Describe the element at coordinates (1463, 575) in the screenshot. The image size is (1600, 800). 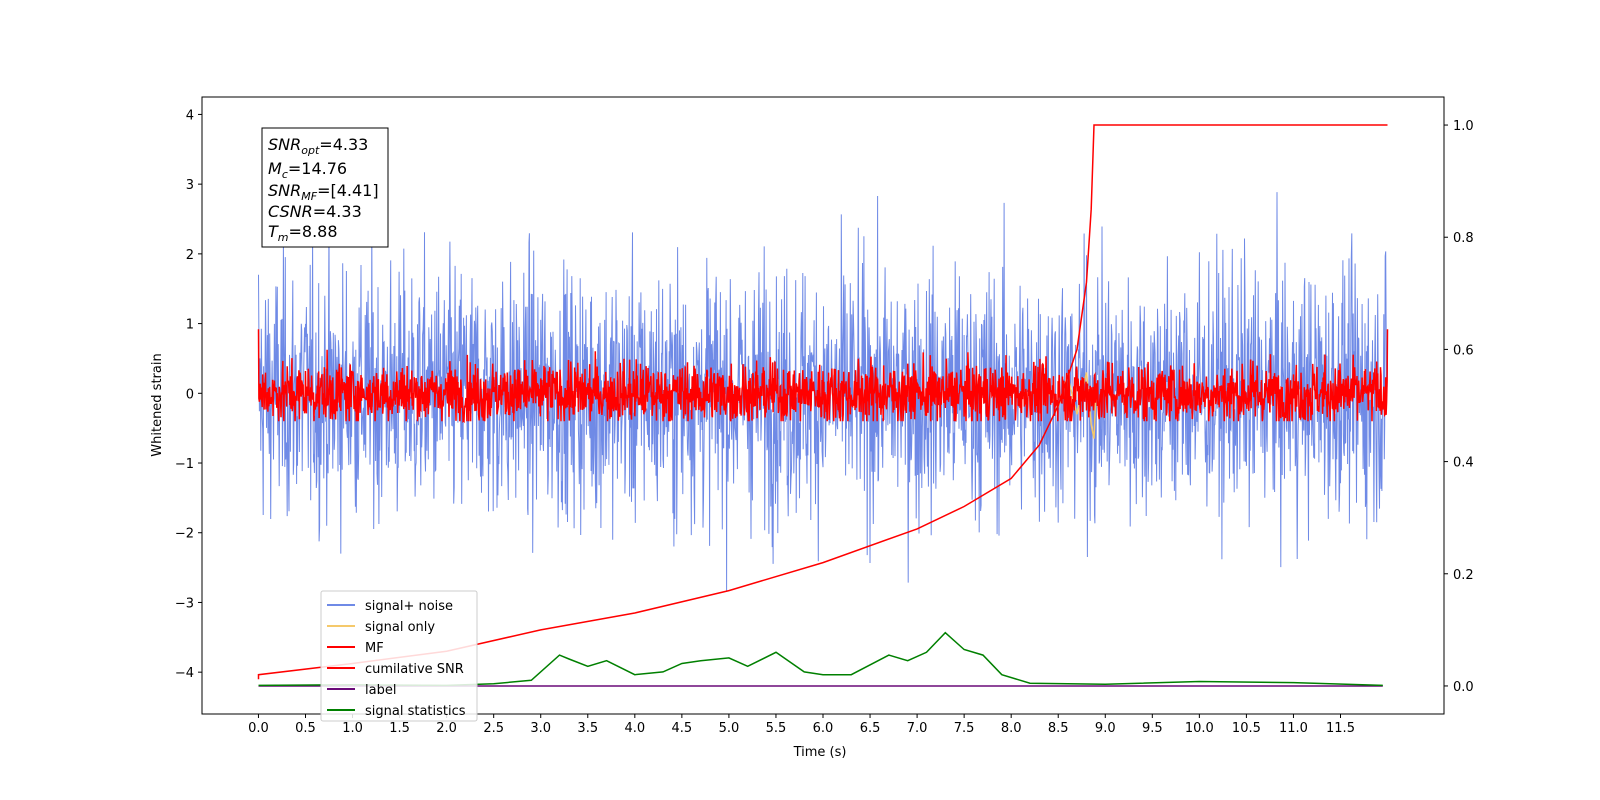
I see `y2-tick-label: 0.2` at that location.